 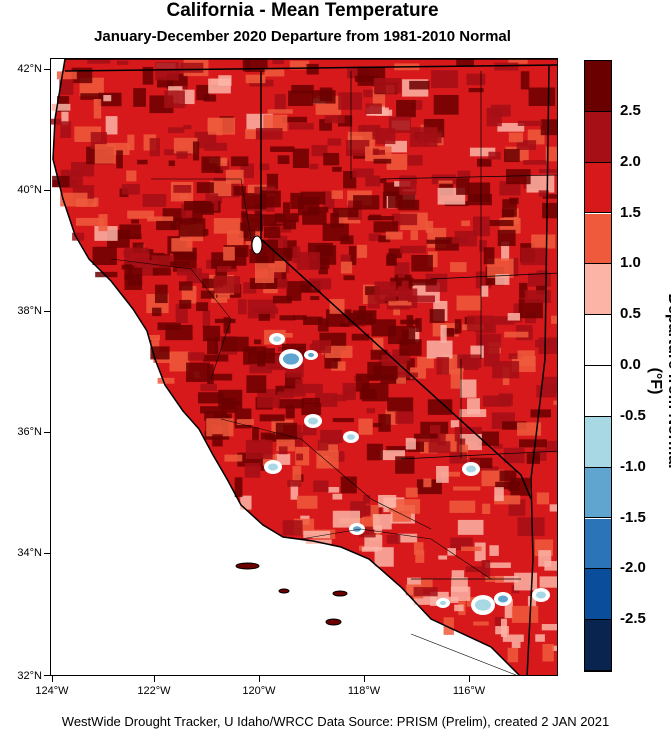 What do you see at coordinates (52, 691) in the screenshot?
I see `lon-label-124w: 124°W` at bounding box center [52, 691].